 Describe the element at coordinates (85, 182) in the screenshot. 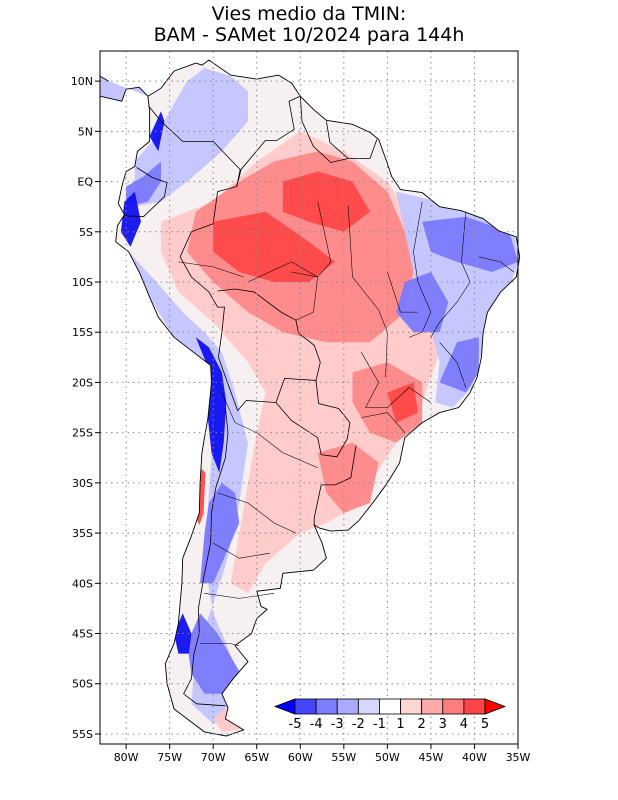

I see `lat-tick-label: EQ` at that location.